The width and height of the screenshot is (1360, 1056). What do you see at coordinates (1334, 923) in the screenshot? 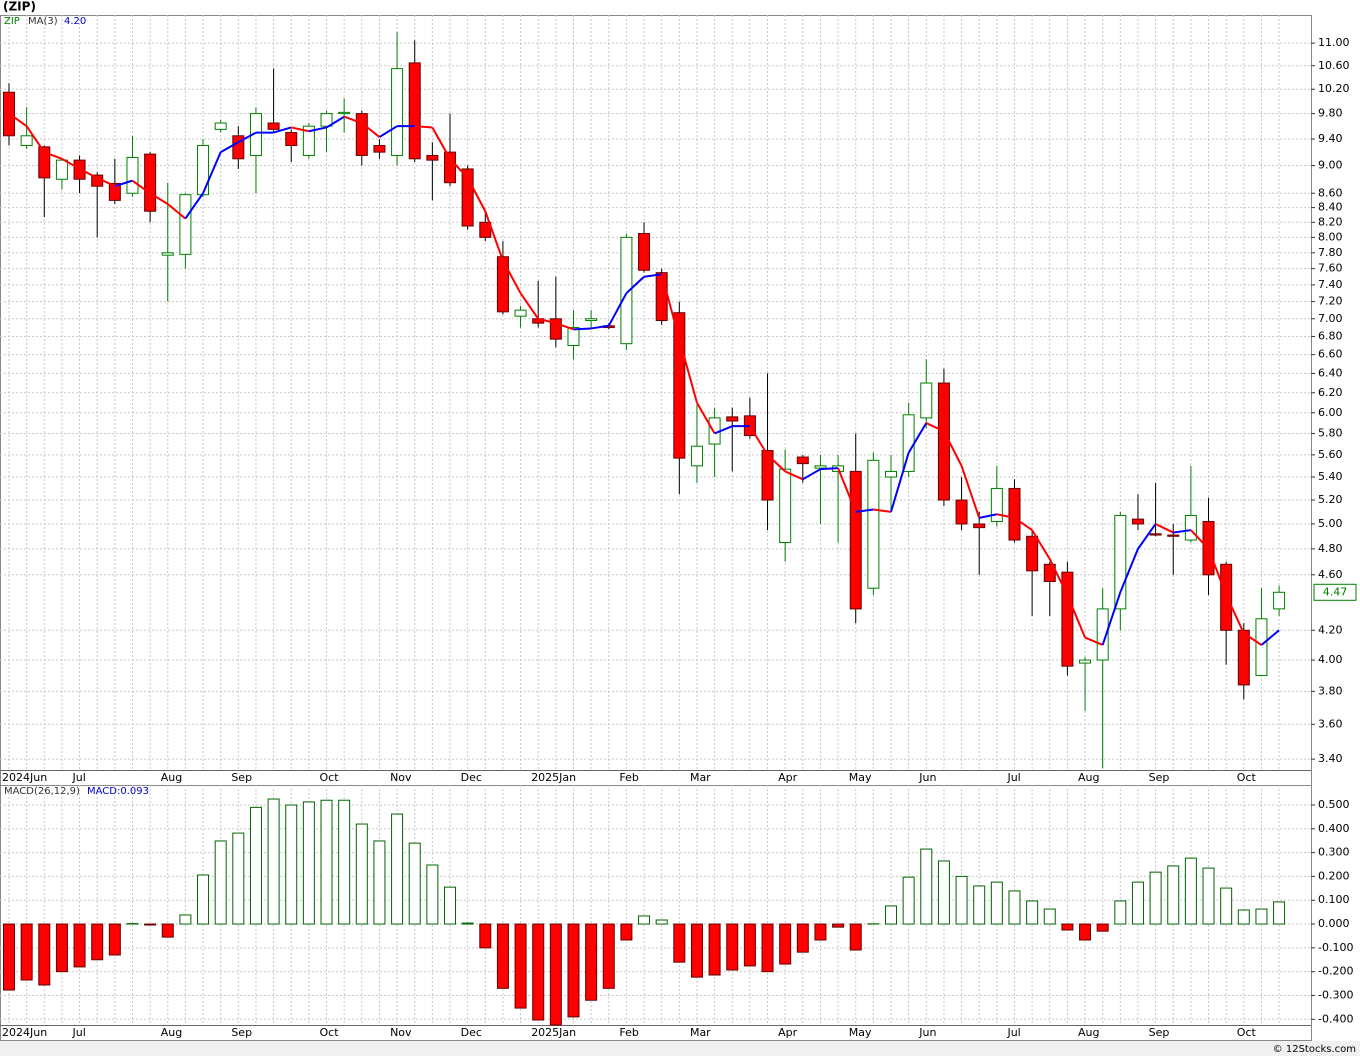
I see `y-tick-label: 0.000` at bounding box center [1334, 923].